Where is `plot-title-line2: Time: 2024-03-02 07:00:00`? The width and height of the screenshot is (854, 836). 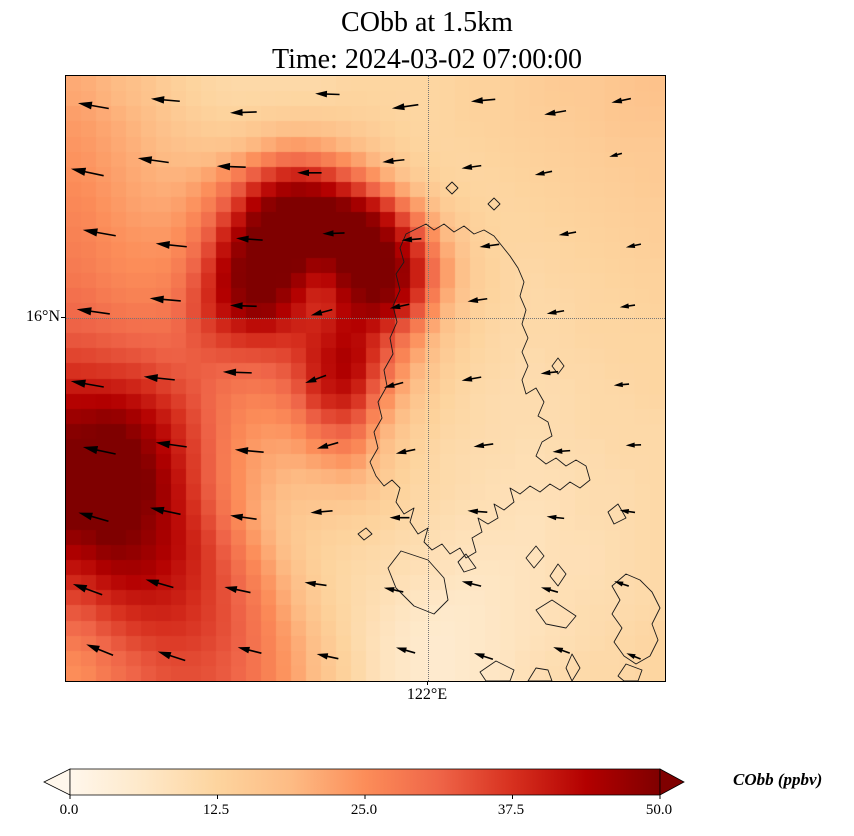 plot-title-line2: Time: 2024-03-02 07:00:00 is located at coordinates (427, 59).